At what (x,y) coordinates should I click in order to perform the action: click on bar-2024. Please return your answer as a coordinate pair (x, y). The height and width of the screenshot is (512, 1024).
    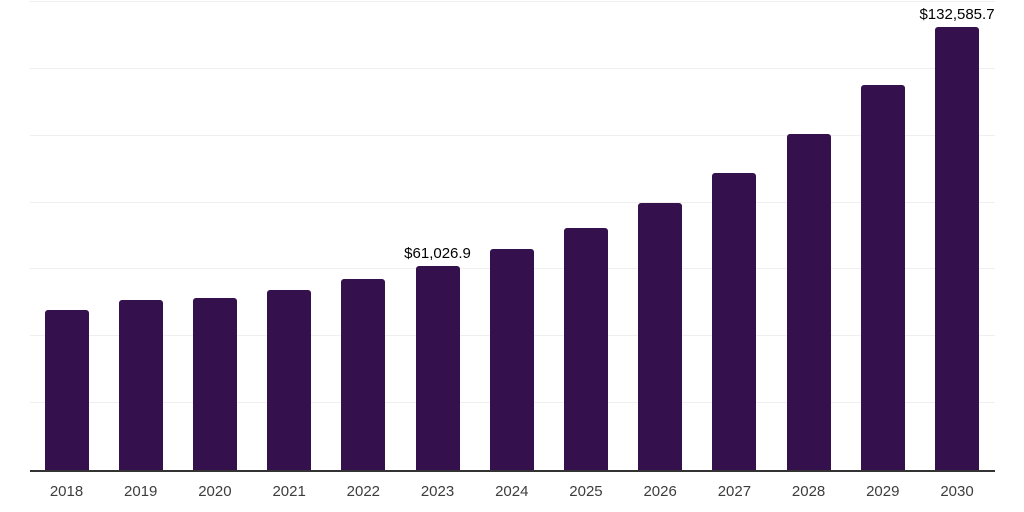
    Looking at the image, I should click on (511, 359).